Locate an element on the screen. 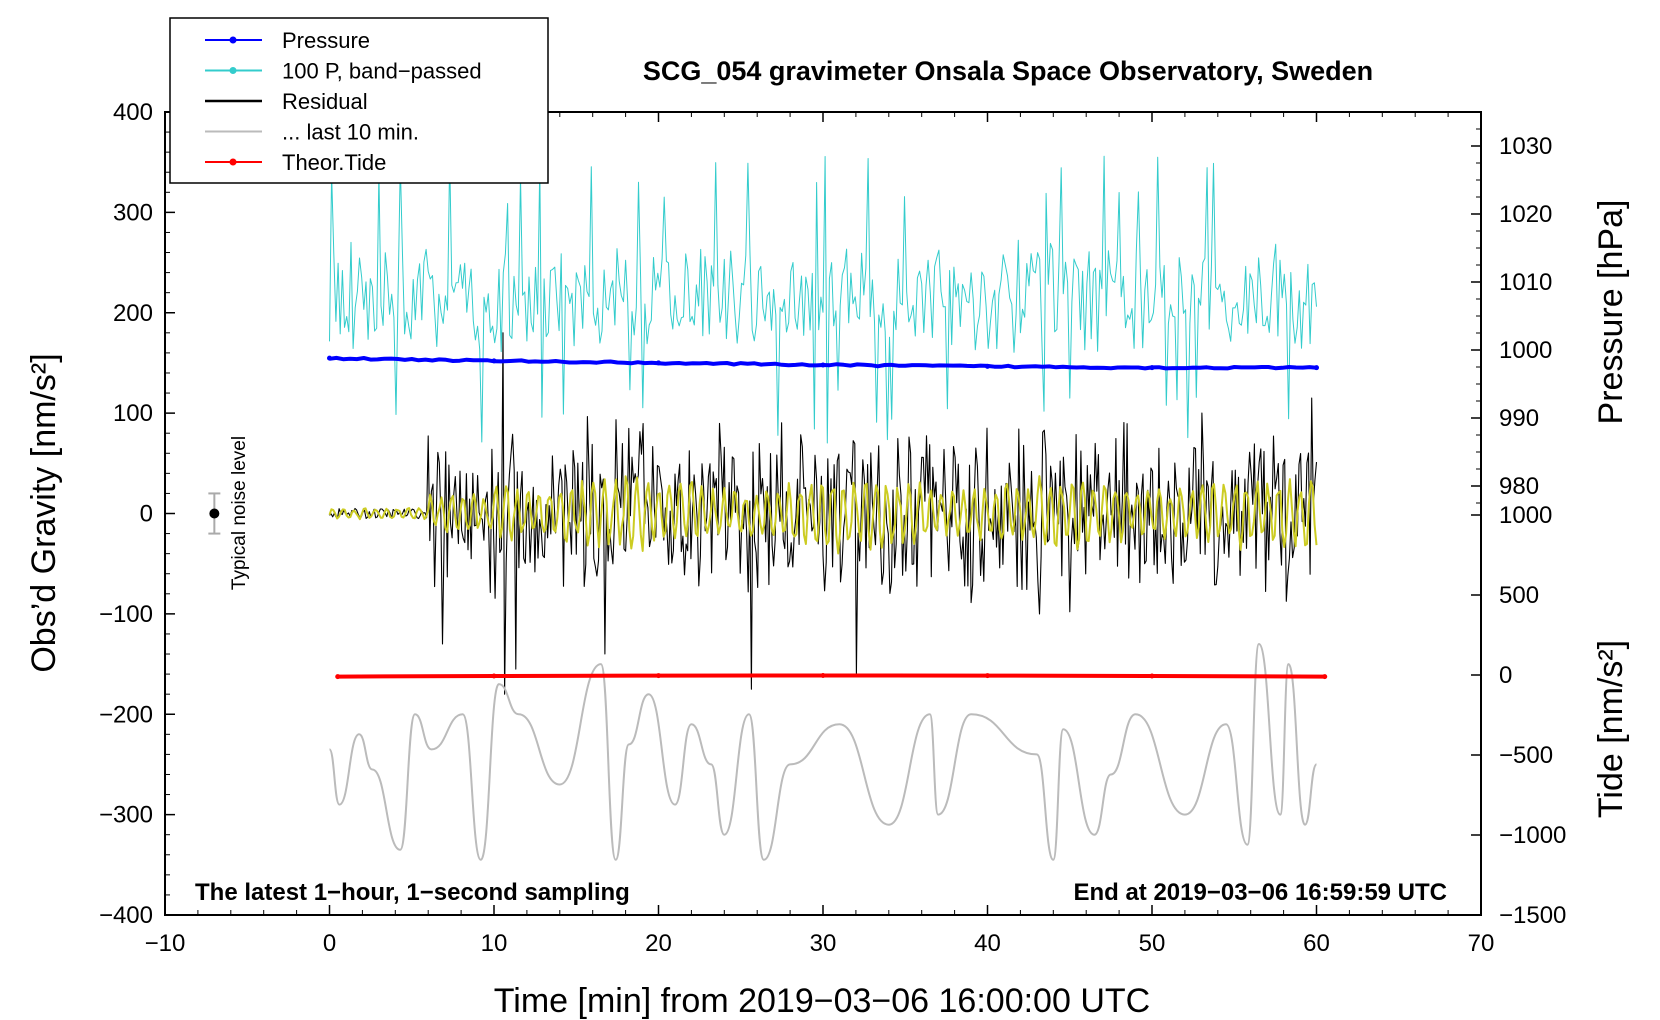  pressure-tick-label: 1020 is located at coordinates (1525, 214).